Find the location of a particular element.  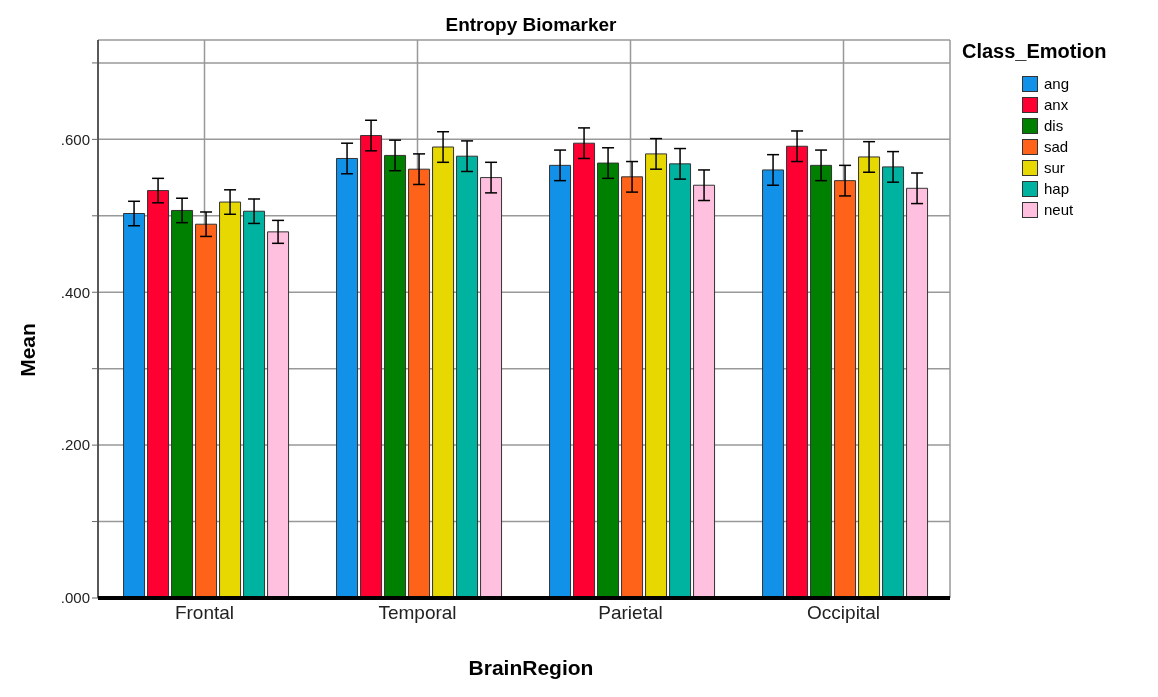

y-axis-title: Mean is located at coordinates (28, 350).